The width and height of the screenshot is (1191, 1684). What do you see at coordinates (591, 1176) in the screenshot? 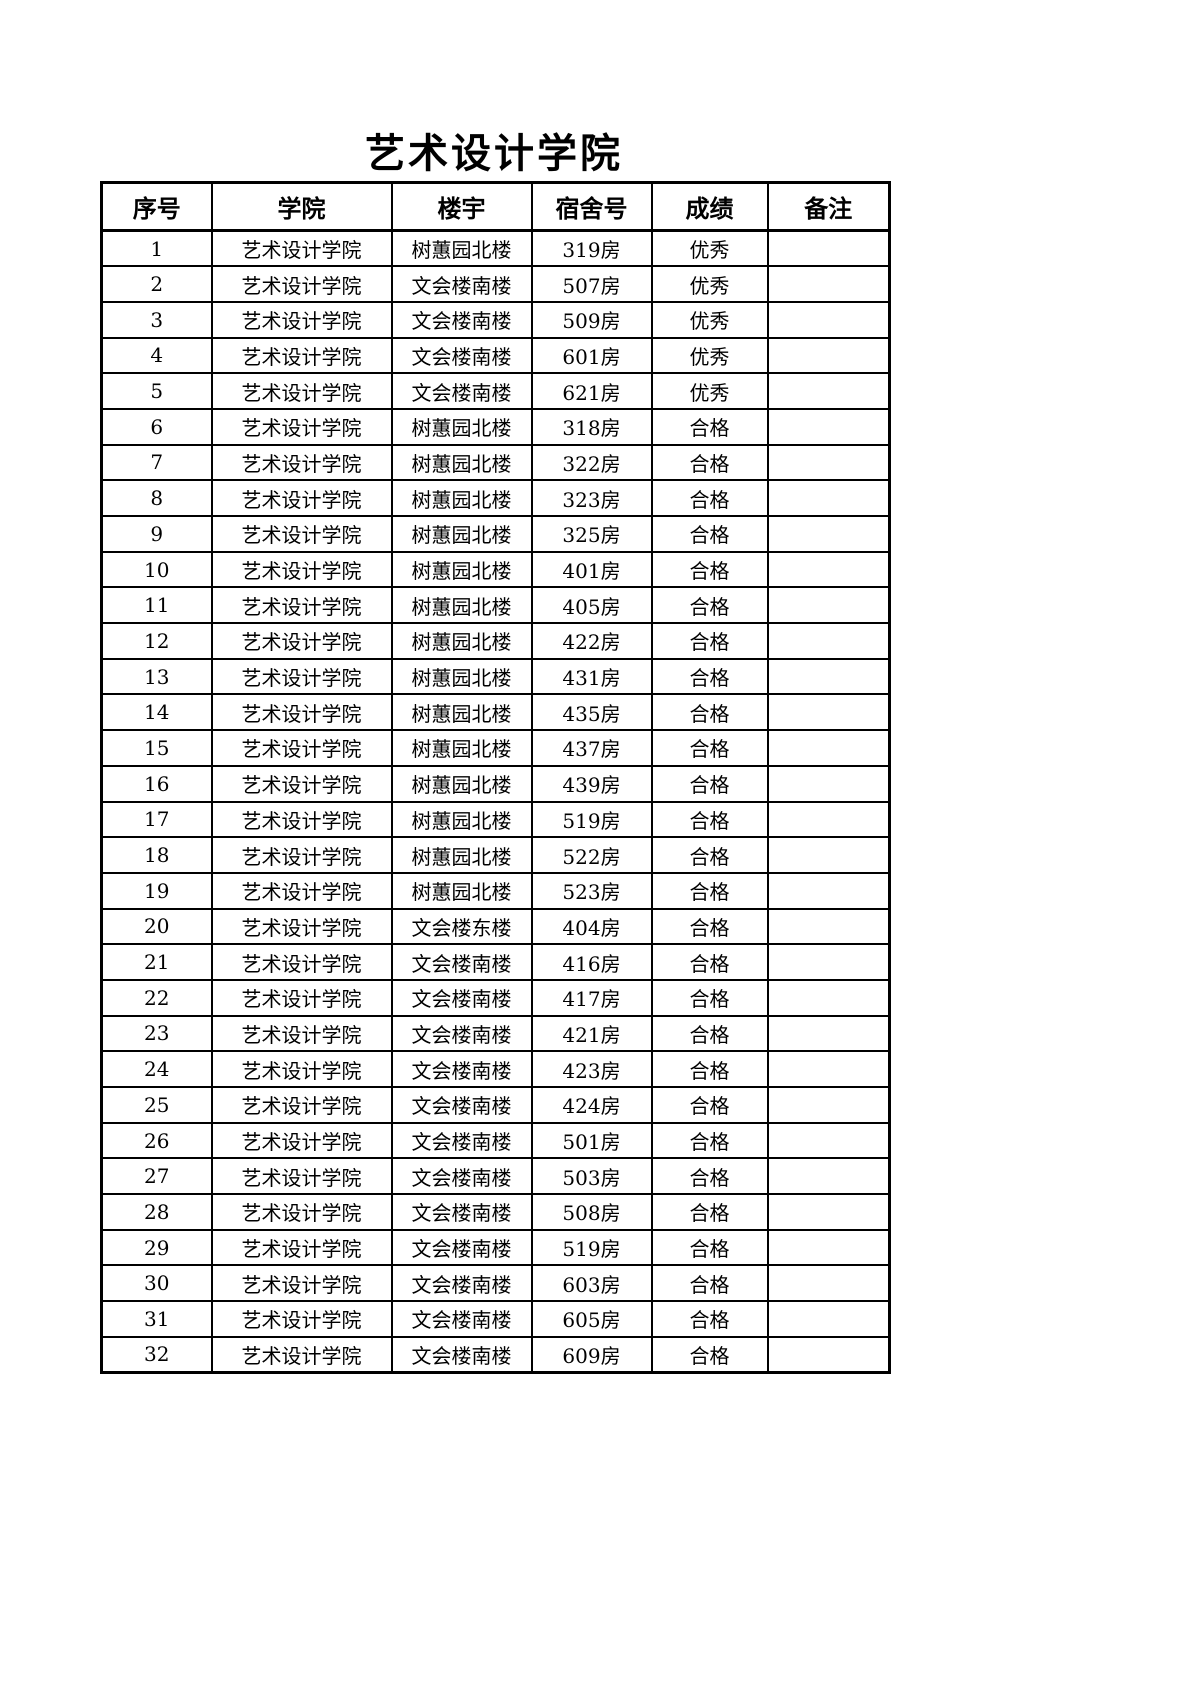
I see `cell-room: 503房` at bounding box center [591, 1176].